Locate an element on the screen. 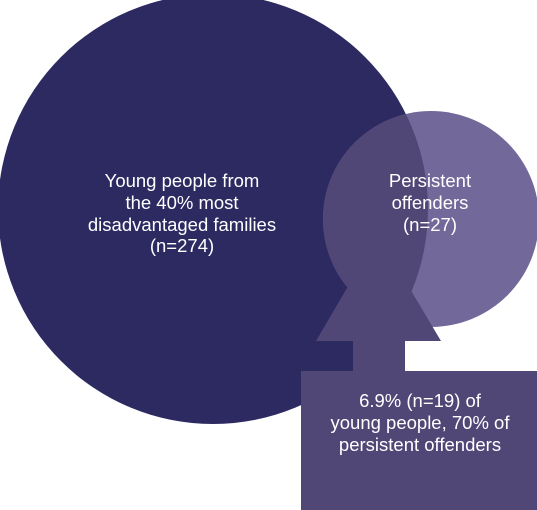  disadvantaged-label-line: the 40% most is located at coordinates (182, 202).